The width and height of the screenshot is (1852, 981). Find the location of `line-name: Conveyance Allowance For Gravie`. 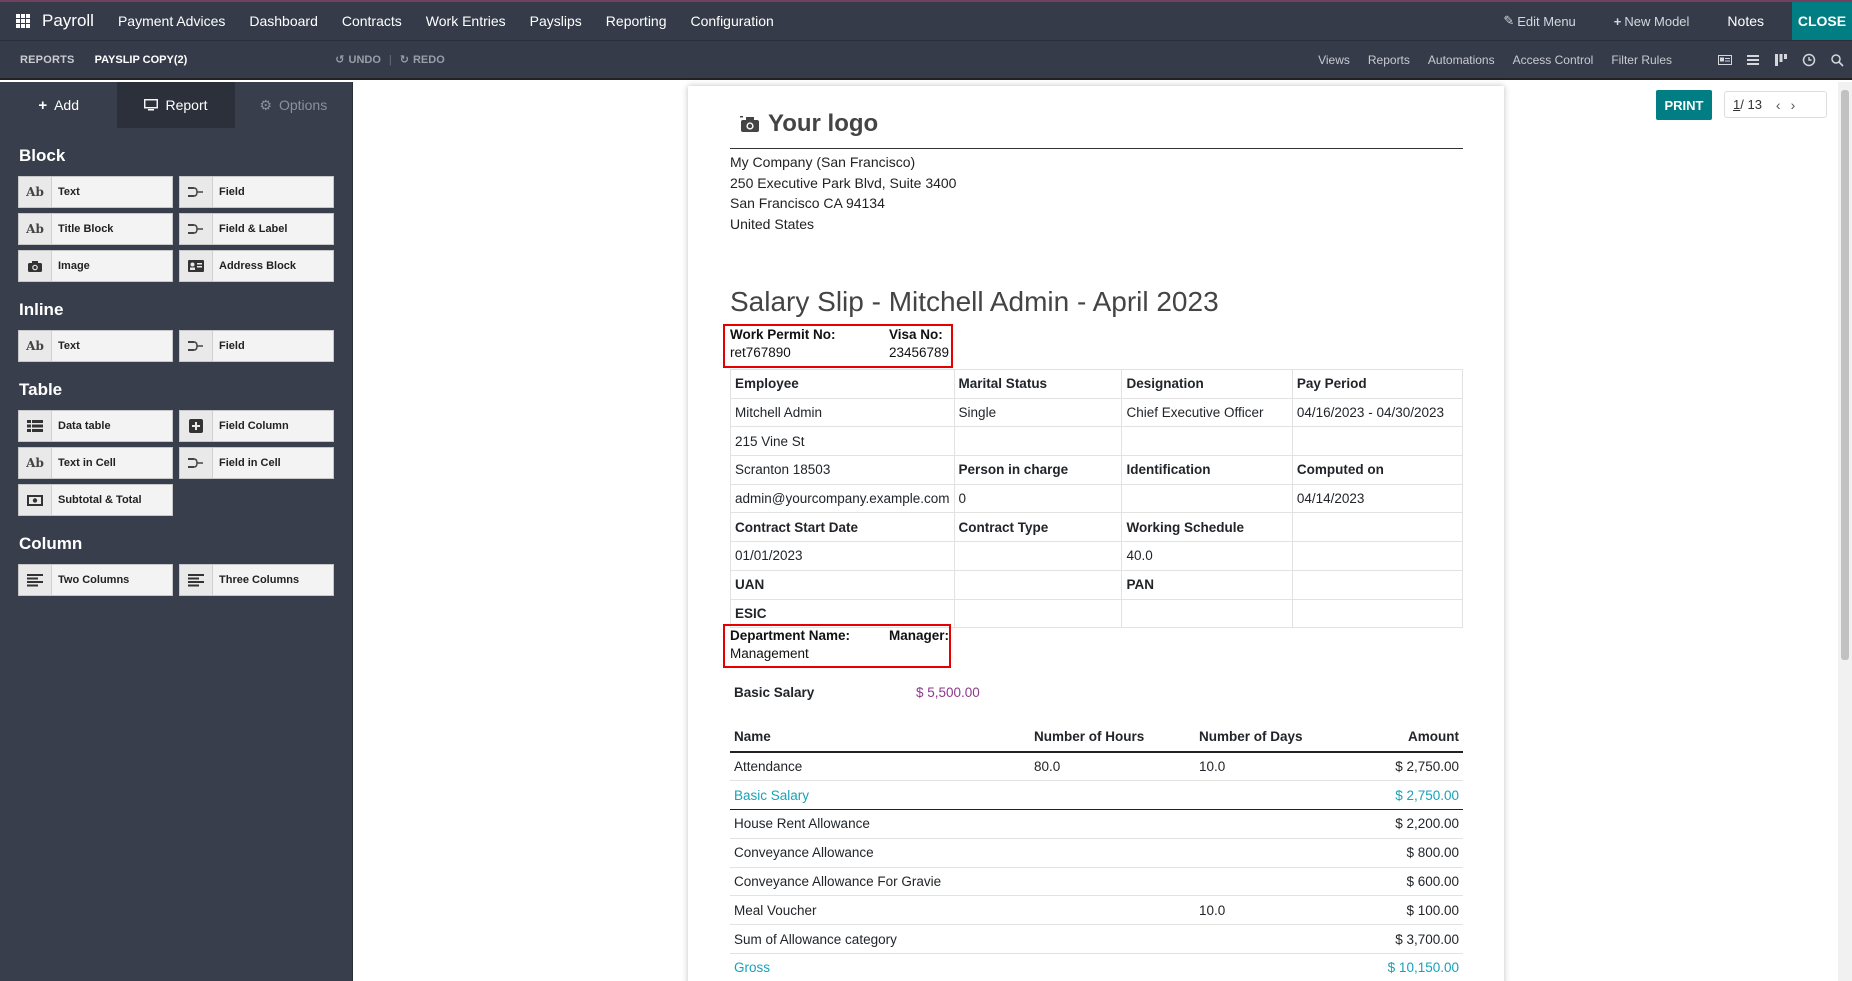

line-name: Conveyance Allowance For Gravie is located at coordinates (880, 882).